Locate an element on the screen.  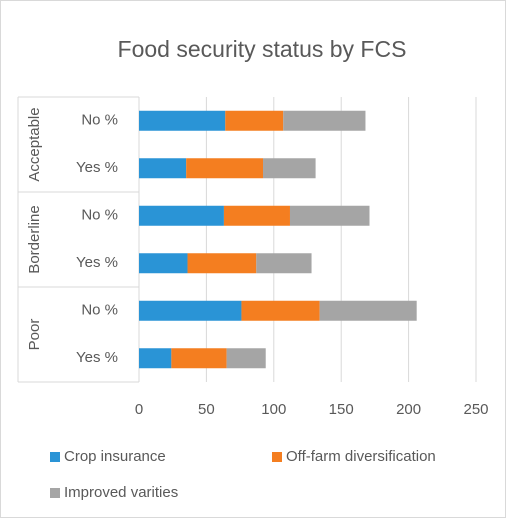
x-tick-label: 50 is located at coordinates (206, 409).